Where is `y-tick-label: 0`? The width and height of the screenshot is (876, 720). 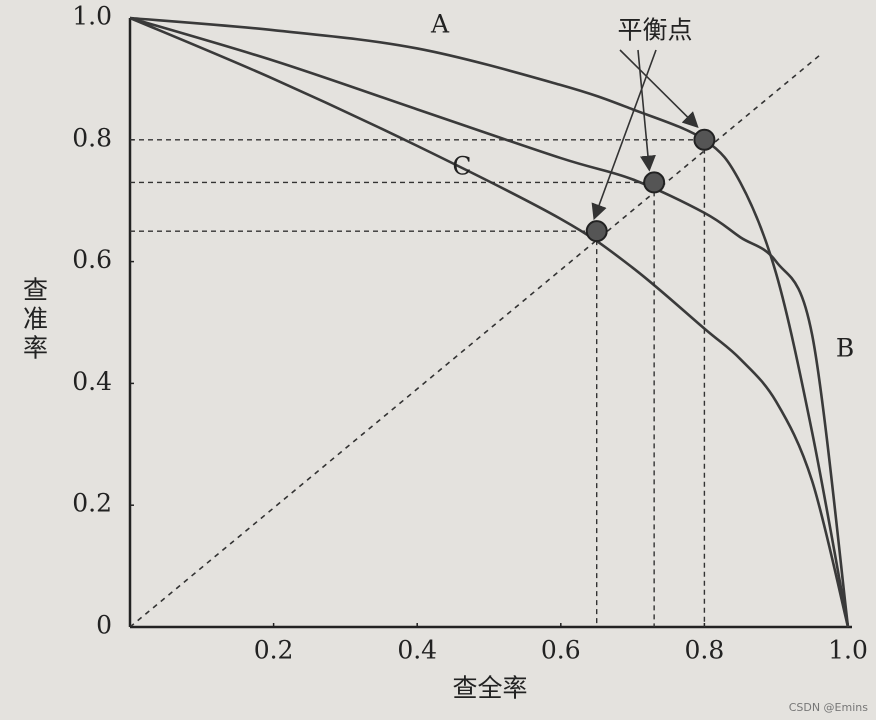
y-tick-label: 0 is located at coordinates (104, 625).